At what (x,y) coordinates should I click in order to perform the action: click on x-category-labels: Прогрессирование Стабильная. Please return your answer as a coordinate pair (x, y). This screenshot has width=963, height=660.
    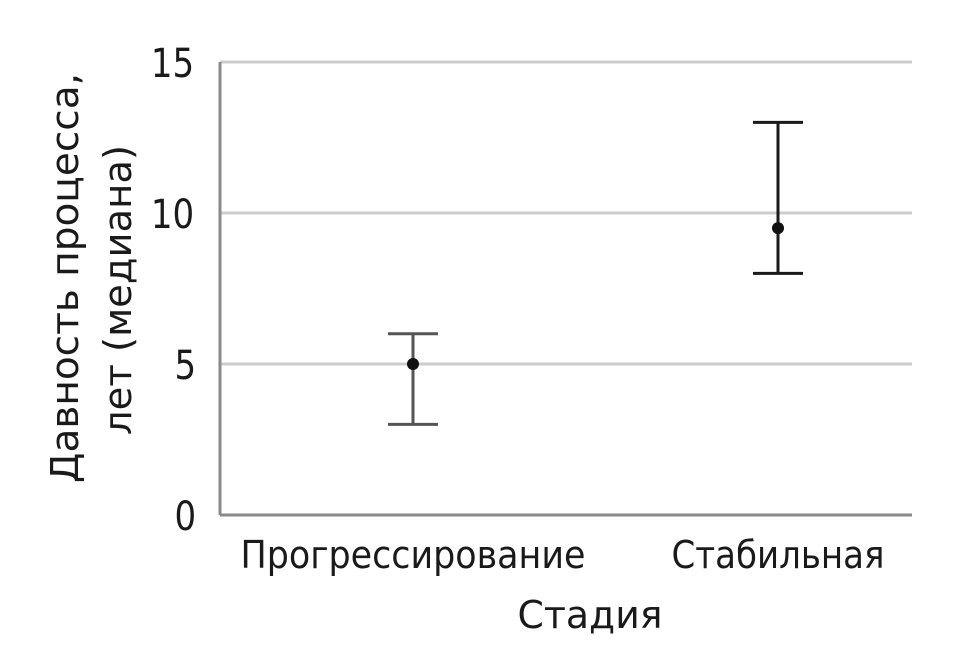
    Looking at the image, I should click on (563, 555).